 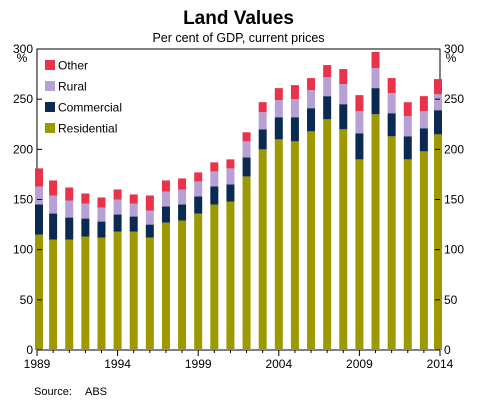 I want to click on bar-other-2008, so click(x=343, y=77).